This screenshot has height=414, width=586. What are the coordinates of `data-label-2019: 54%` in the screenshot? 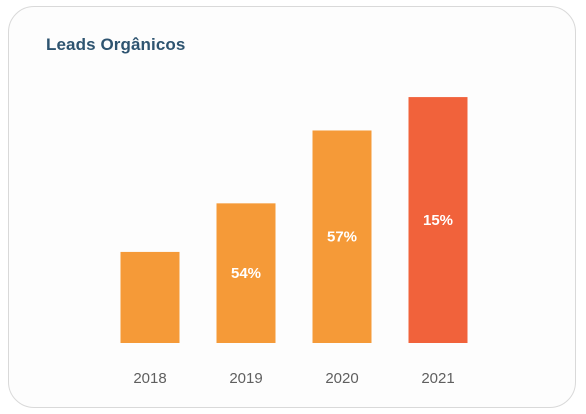 It's located at (246, 273).